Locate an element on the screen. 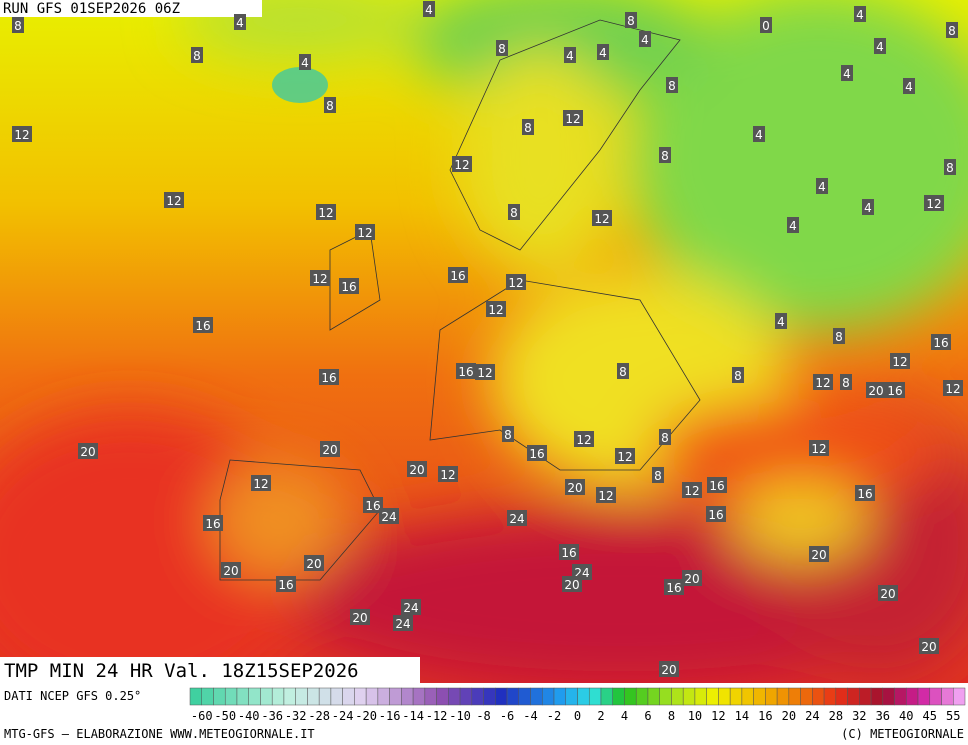 The width and height of the screenshot is (968, 745). colorbar-label: 8 is located at coordinates (671, 716).